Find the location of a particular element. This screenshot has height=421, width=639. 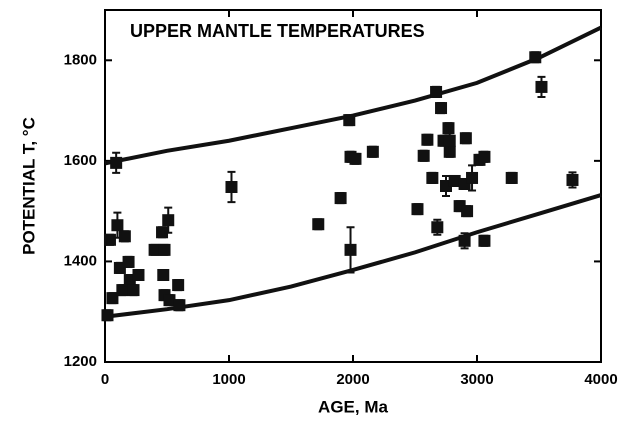

y-tick-label: 1600 is located at coordinates (80, 160).